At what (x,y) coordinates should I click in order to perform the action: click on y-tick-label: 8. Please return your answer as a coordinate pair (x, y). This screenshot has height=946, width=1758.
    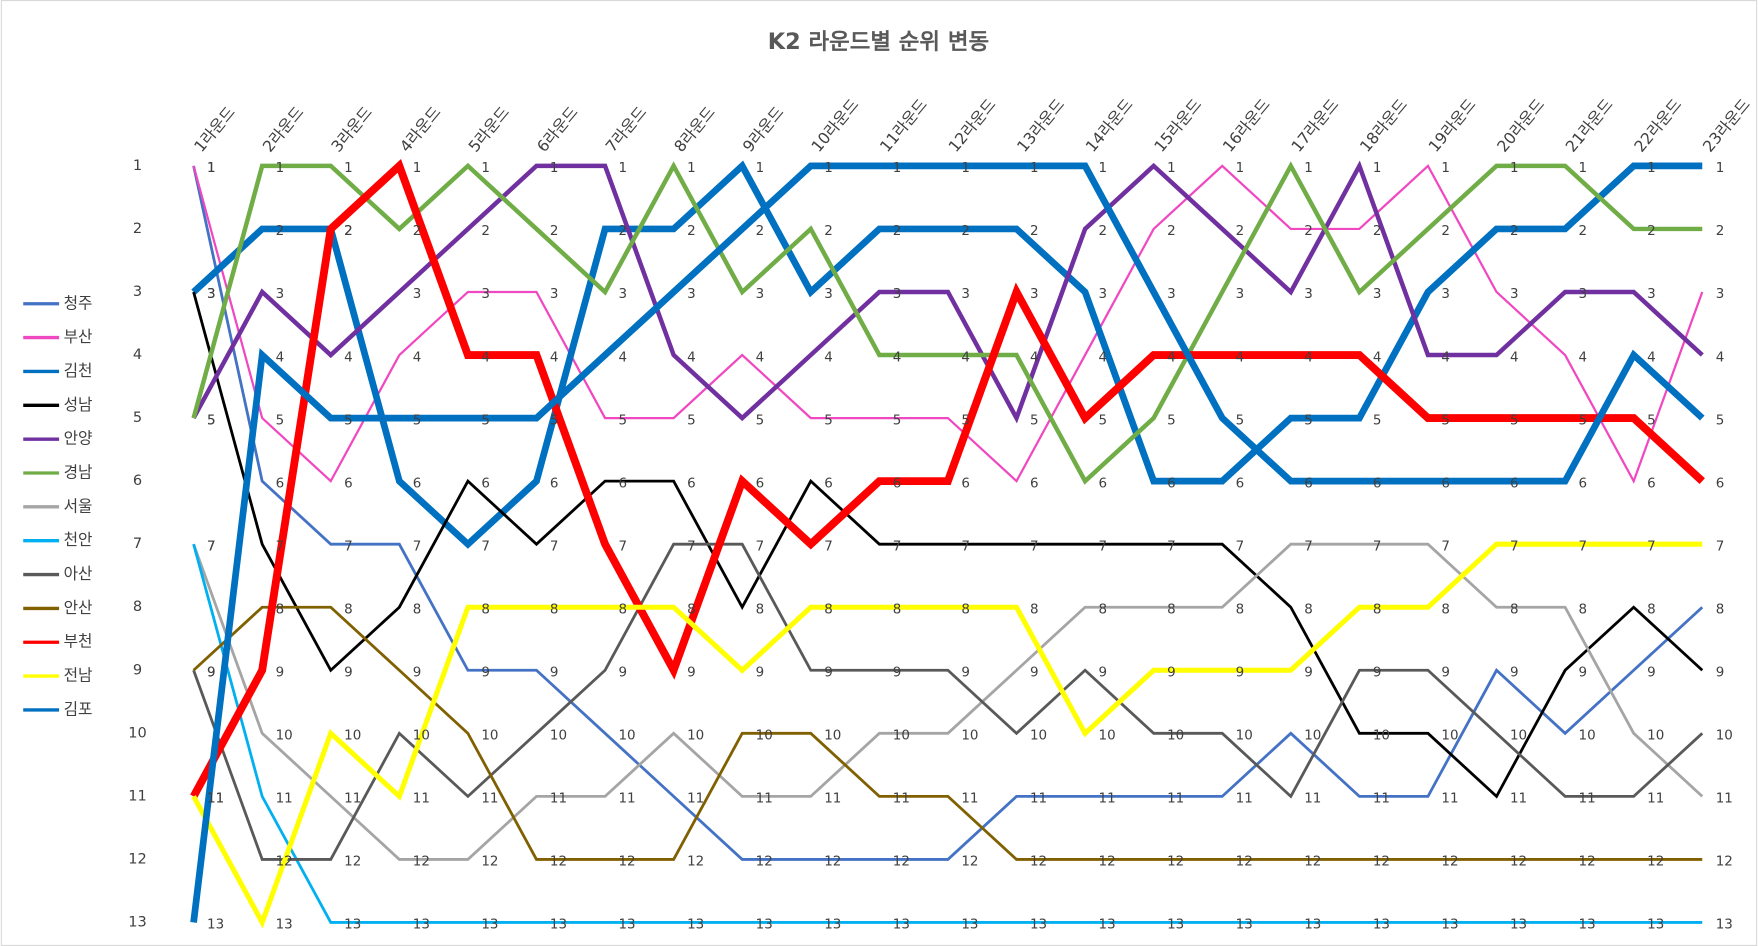
    Looking at the image, I should click on (137, 606).